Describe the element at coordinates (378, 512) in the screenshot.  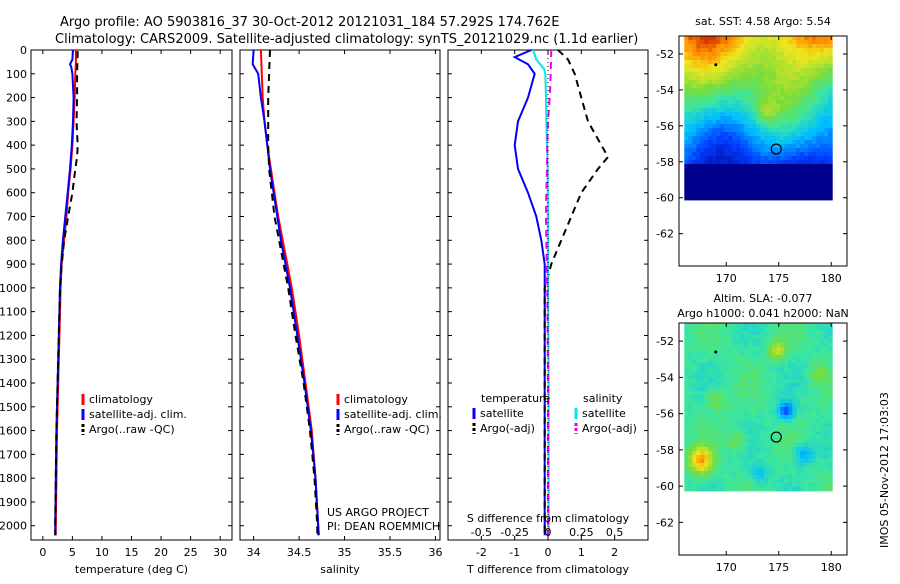
I see `project-annotation: US ARGO PROJECT` at that location.